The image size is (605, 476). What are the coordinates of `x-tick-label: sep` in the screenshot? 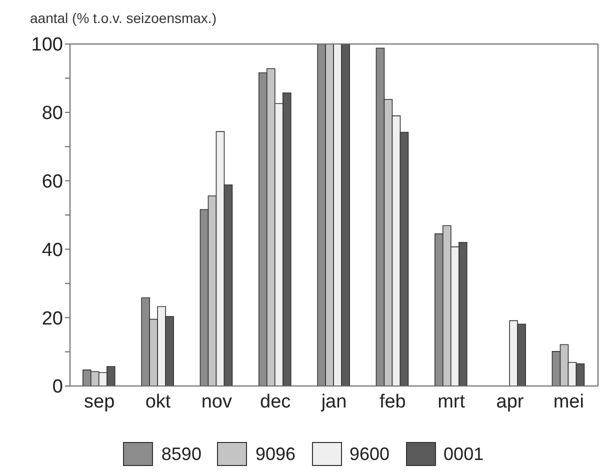 It's located at (99, 401).